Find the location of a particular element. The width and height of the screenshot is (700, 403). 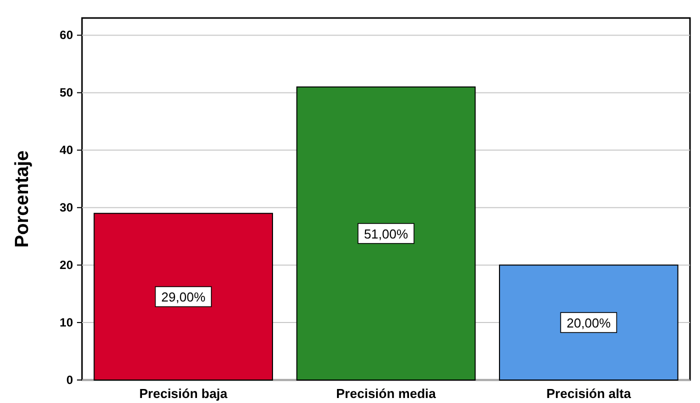

y-tick-label: 30 is located at coordinates (67, 207).